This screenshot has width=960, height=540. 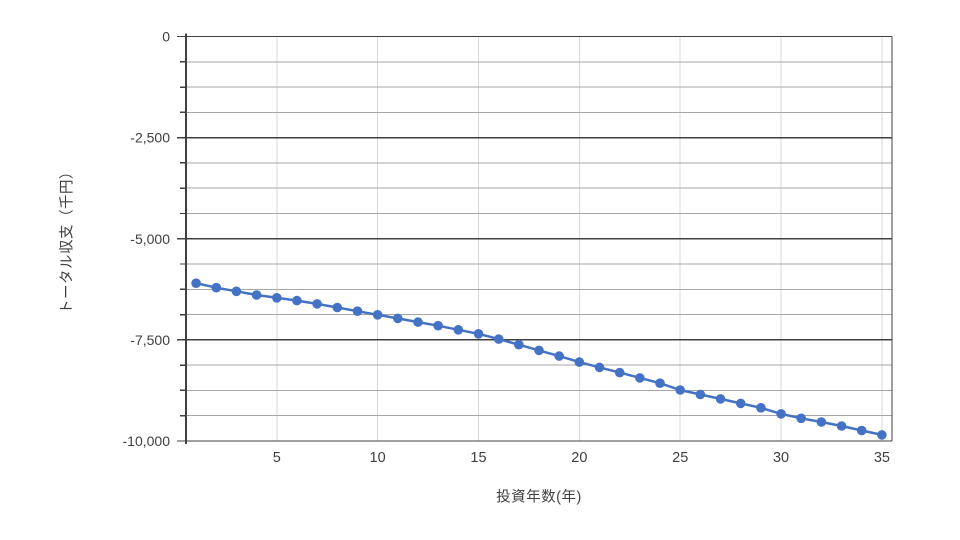 What do you see at coordinates (150, 138) in the screenshot?
I see `y-tick-label: -2,500` at bounding box center [150, 138].